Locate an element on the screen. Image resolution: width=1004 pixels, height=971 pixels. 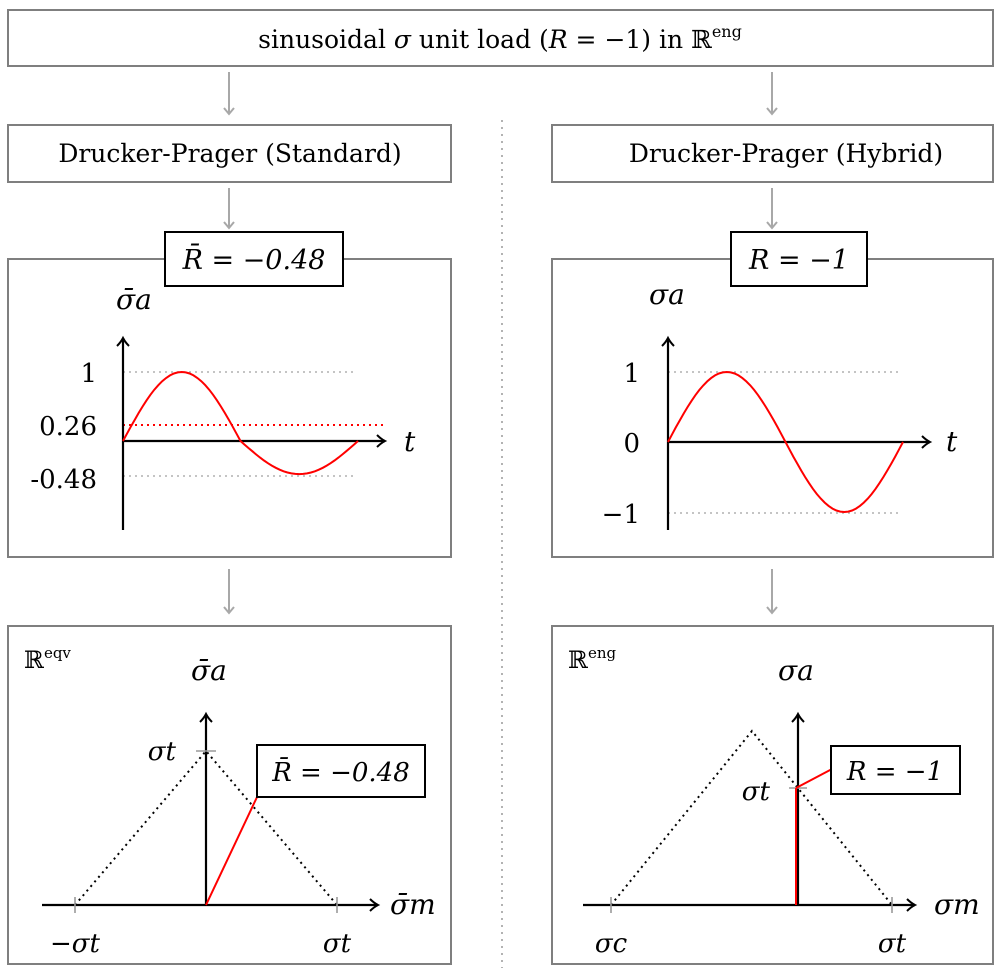
left-ratio-label: R̄ = −0.48 is located at coordinates (254, 259).